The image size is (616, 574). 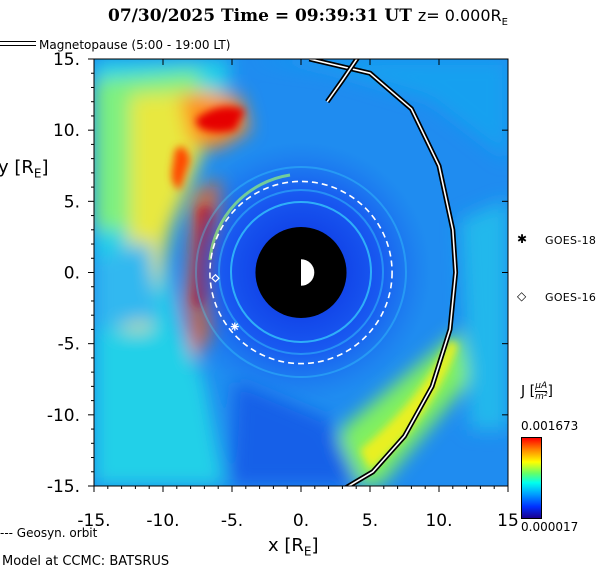 What do you see at coordinates (286, 545) in the screenshot?
I see `x-axis-label-text: x [R` at bounding box center [286, 545].